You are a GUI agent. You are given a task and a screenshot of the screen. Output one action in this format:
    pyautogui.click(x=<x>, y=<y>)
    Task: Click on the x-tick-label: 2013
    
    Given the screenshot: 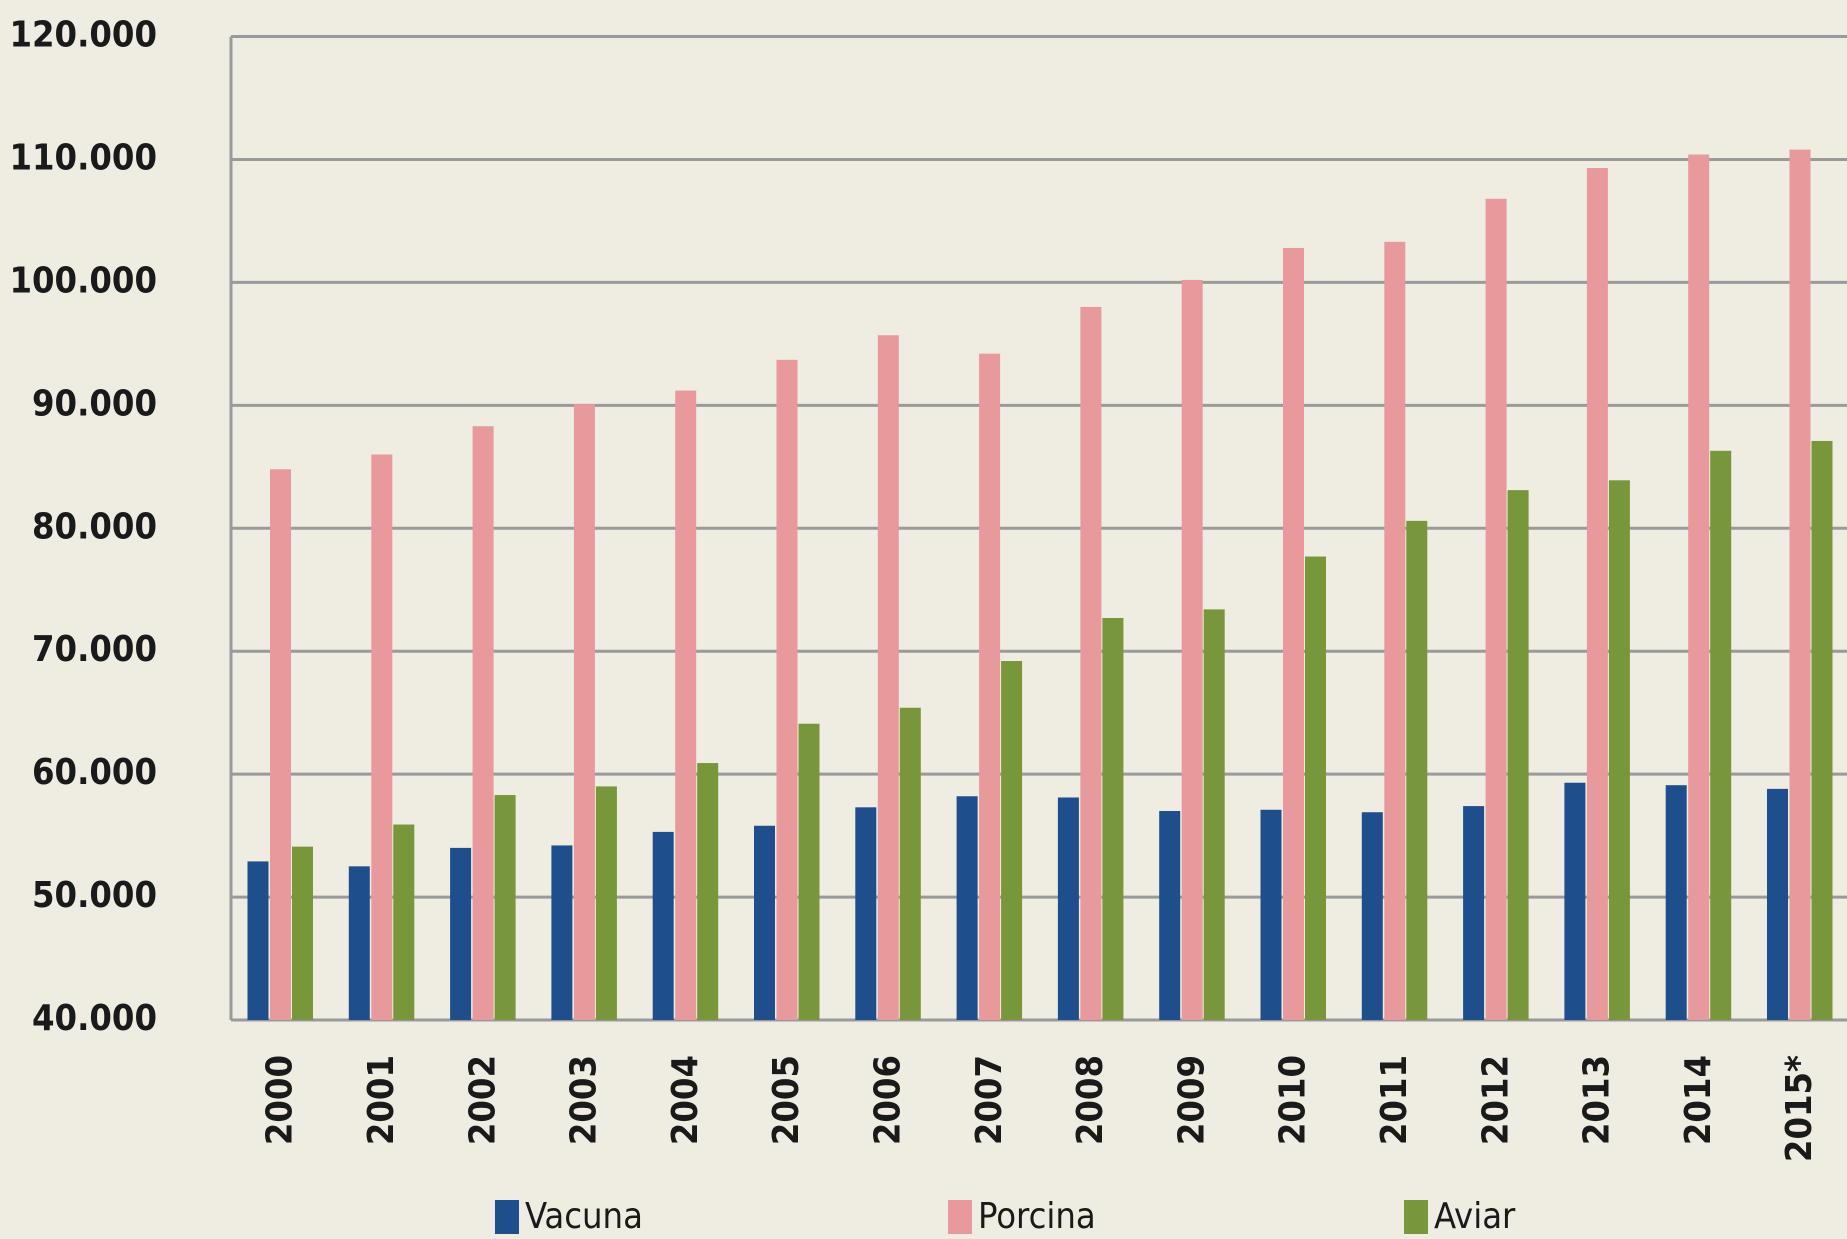 What is the action you would take?
    pyautogui.click(x=1597, y=1100)
    